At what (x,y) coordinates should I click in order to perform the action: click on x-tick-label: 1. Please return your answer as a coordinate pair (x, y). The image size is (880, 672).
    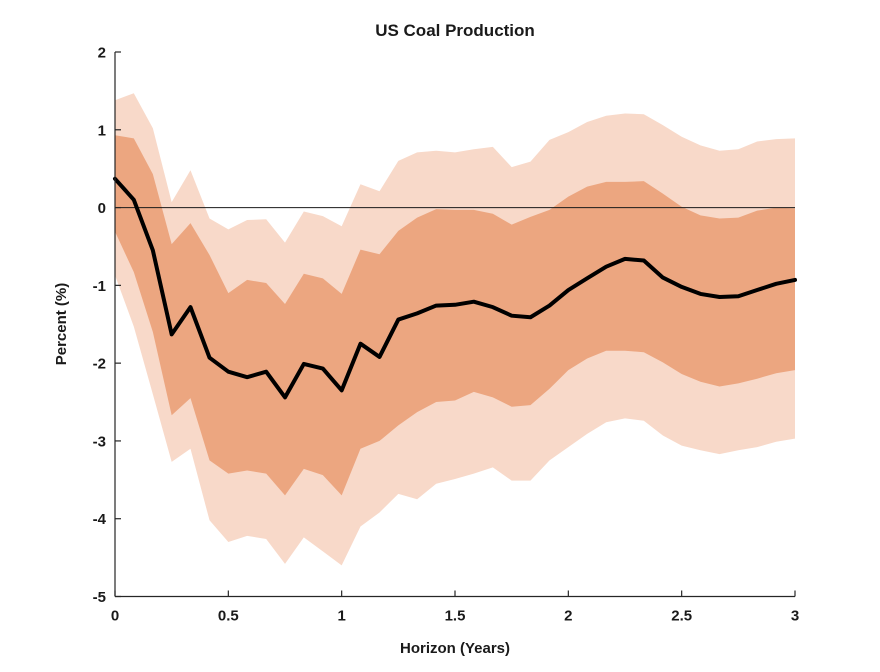
    Looking at the image, I should click on (341, 616).